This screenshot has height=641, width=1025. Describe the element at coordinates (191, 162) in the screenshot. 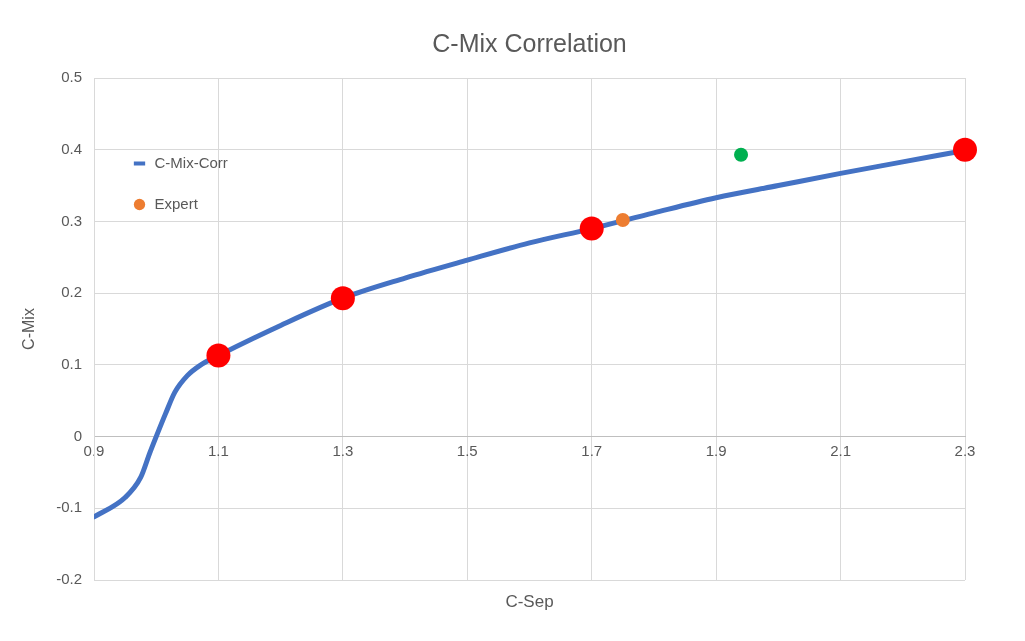

I see `legend-label: C-Mix-Corr` at that location.